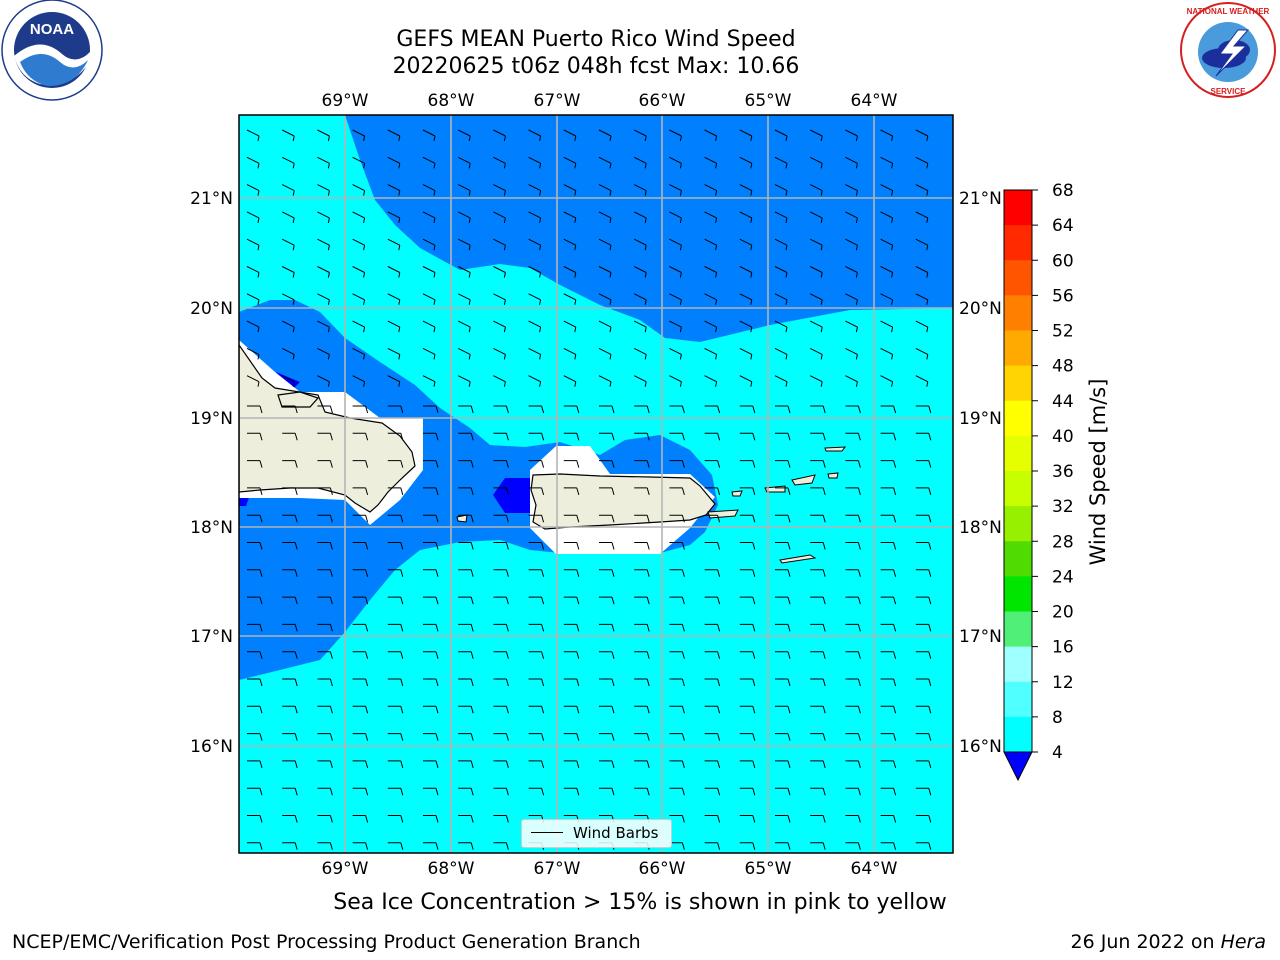 The height and width of the screenshot is (960, 1280). Describe the element at coordinates (768, 869) in the screenshot. I see `lon-tick-label: 65°W` at that location.